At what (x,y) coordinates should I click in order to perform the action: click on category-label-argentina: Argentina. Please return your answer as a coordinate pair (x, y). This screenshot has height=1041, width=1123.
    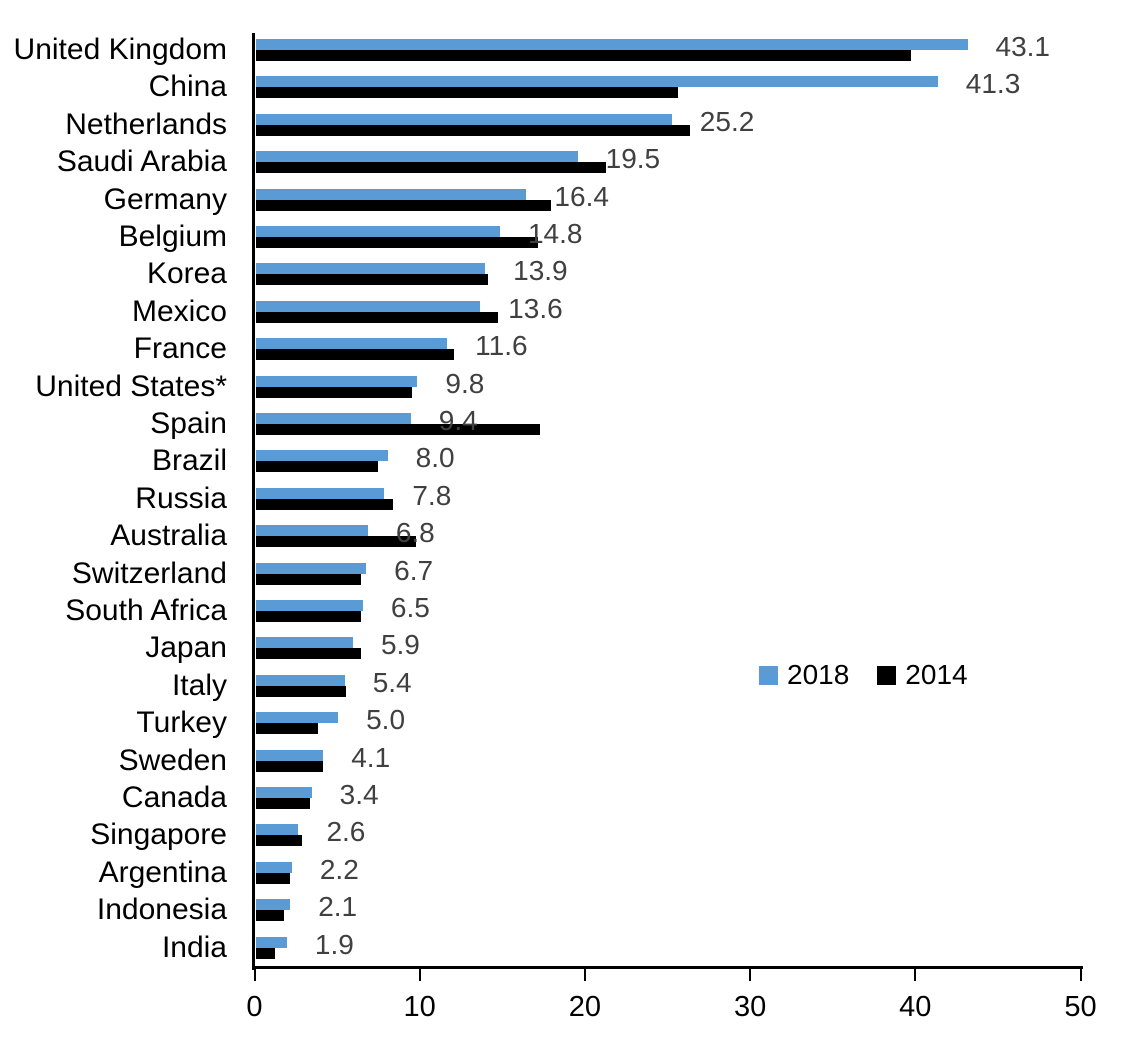
    Looking at the image, I should click on (162, 872).